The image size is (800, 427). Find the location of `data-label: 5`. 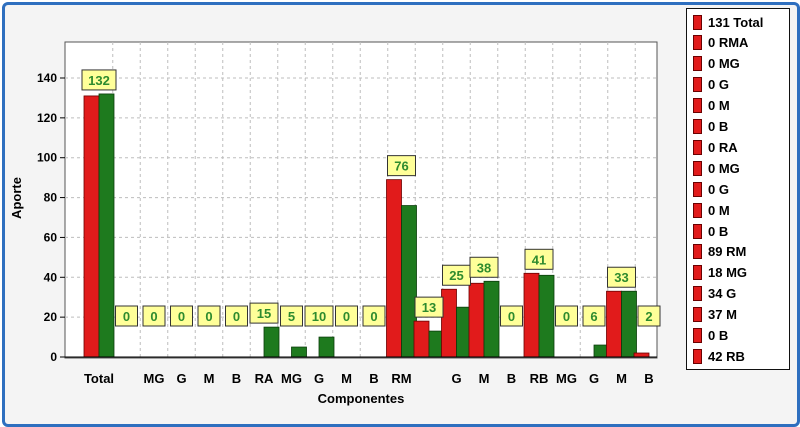

data-label: 5 is located at coordinates (291, 316).